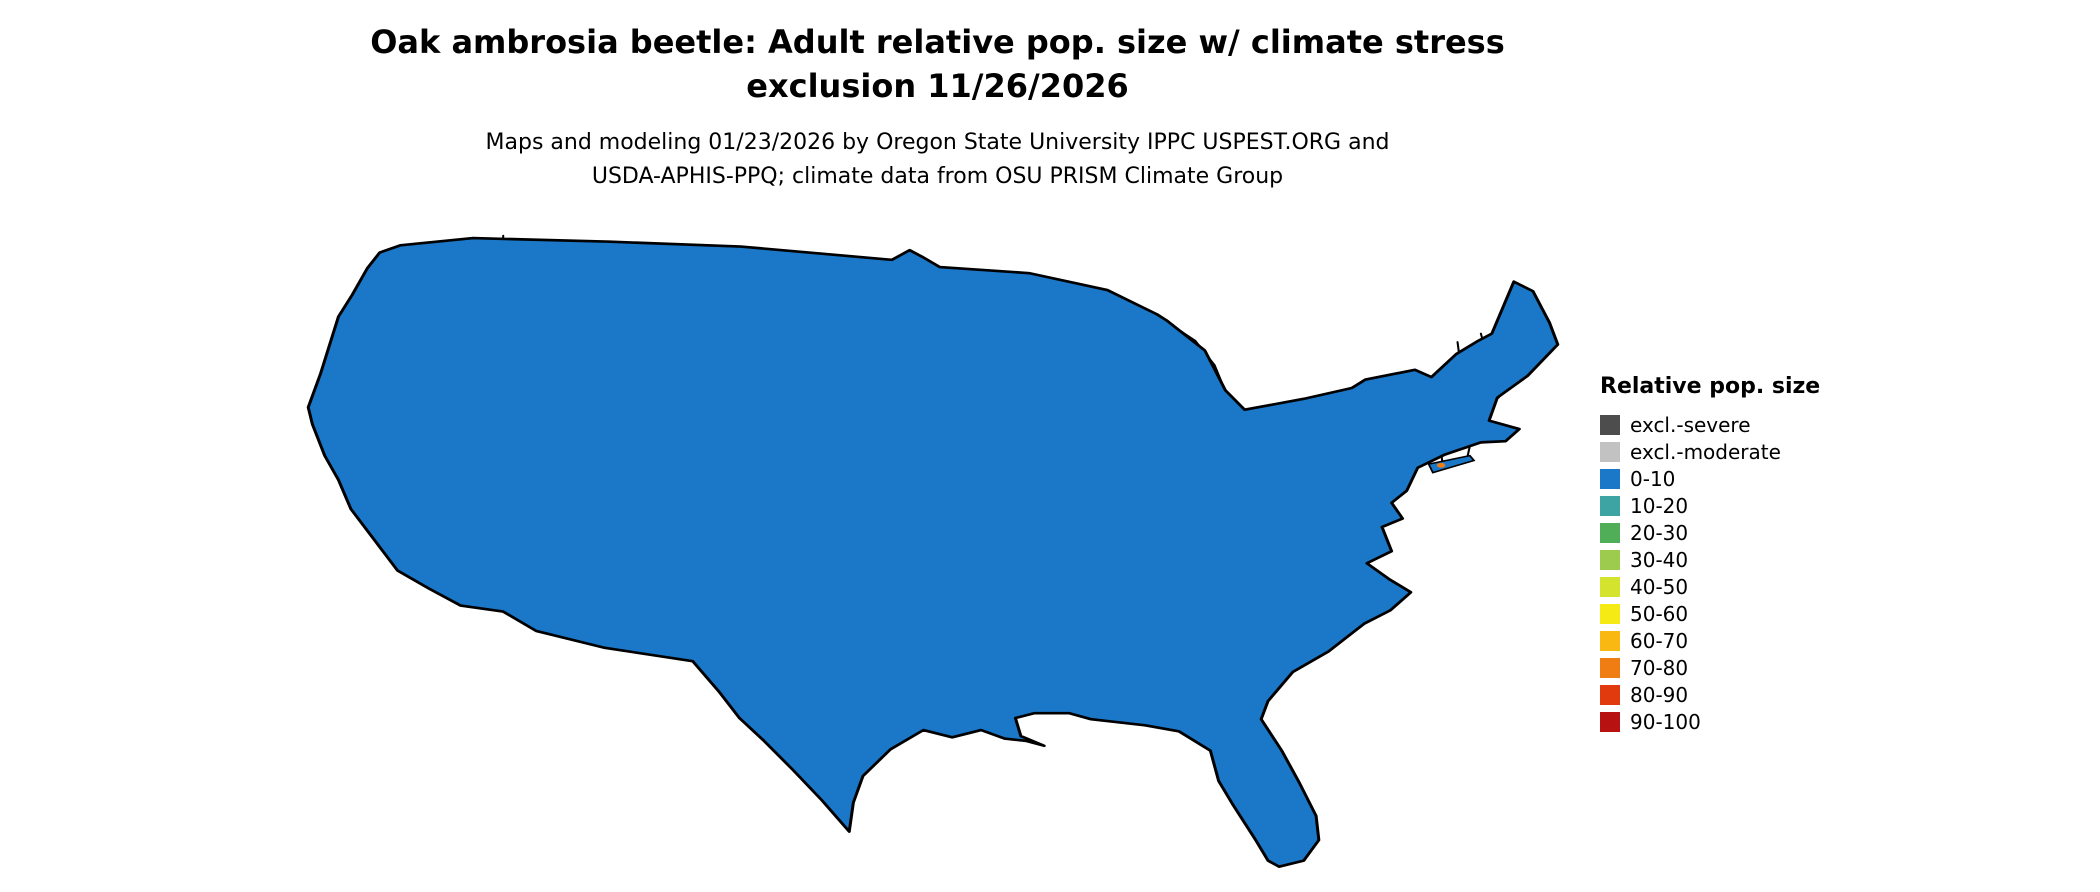 This screenshot has width=2100, height=892. I want to click on legend-label: 60-70, so click(1659, 640).